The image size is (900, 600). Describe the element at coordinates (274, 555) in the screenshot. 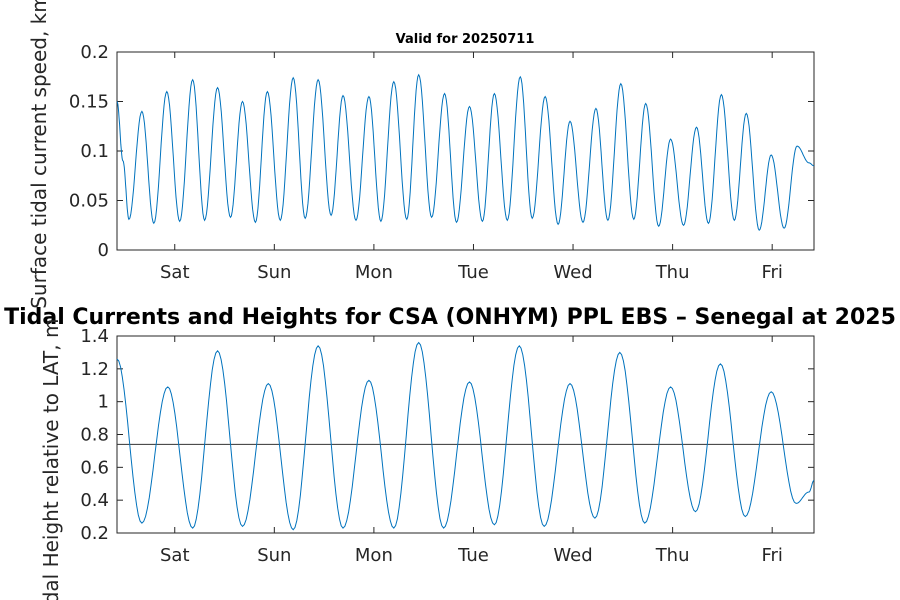

I see `height-x-tick-label: Sun` at that location.